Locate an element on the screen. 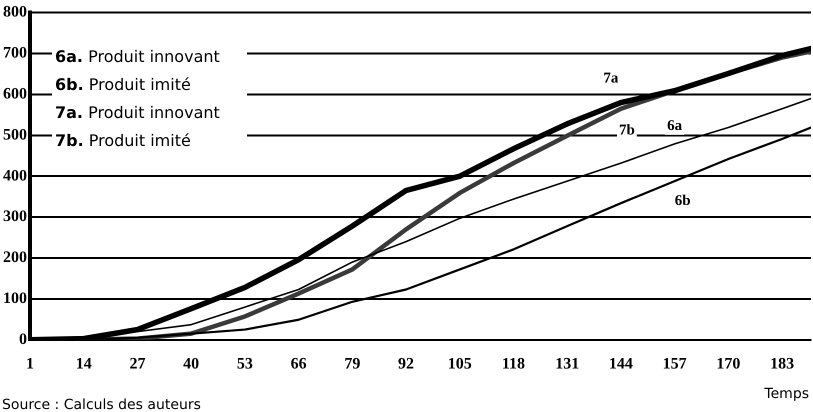 This screenshot has height=412, width=813. y-tick-label: 0 is located at coordinates (23, 339).